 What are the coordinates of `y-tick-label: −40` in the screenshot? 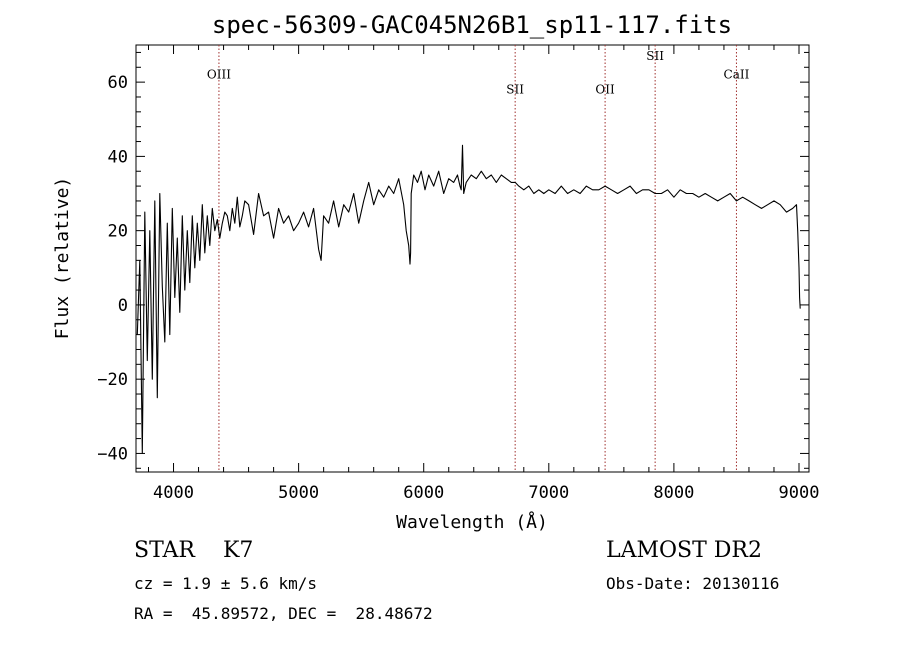 It's located at (112, 454).